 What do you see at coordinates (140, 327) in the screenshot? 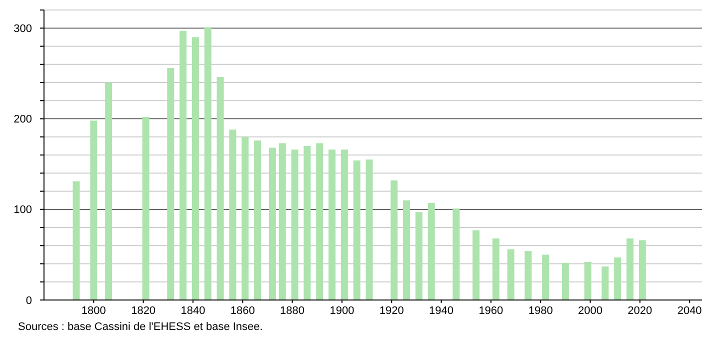
I see `source-note: Sources : base Cassini de l'EHESS et base Insee.` at bounding box center [140, 327].